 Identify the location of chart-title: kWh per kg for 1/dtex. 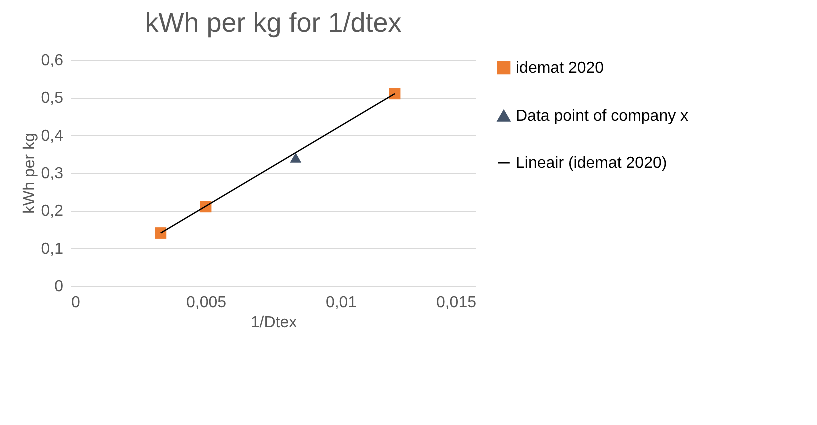
(273, 23).